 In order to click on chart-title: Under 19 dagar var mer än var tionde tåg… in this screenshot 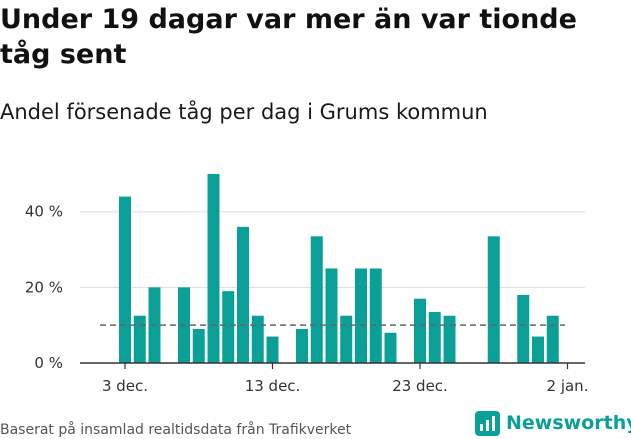, I will do `click(288, 37)`.